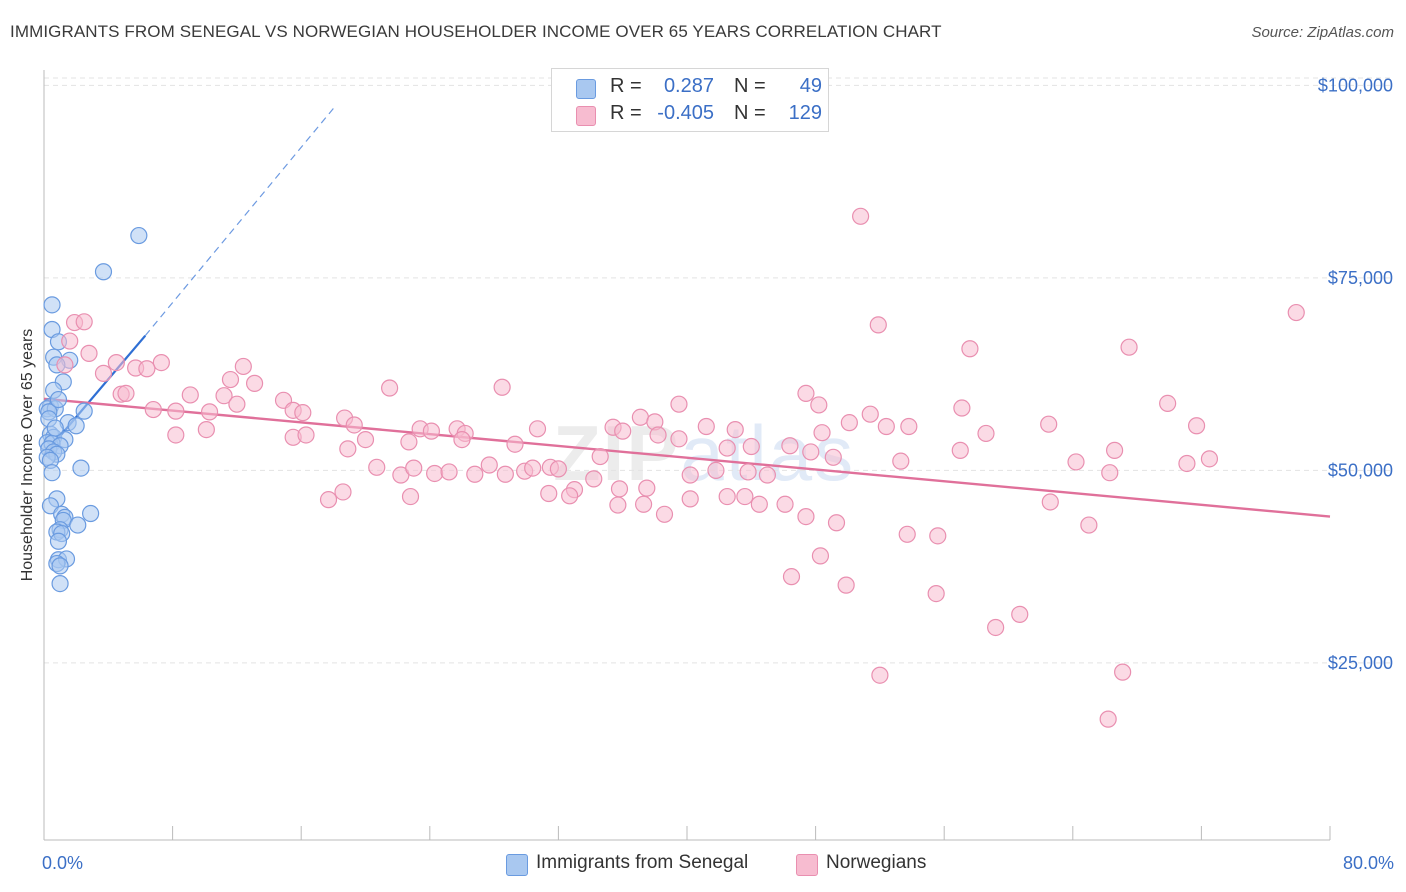 The width and height of the screenshot is (1406, 892). What do you see at coordinates (1355, 85) in the screenshot?
I see `y-tick-label: $100,000` at bounding box center [1355, 85].